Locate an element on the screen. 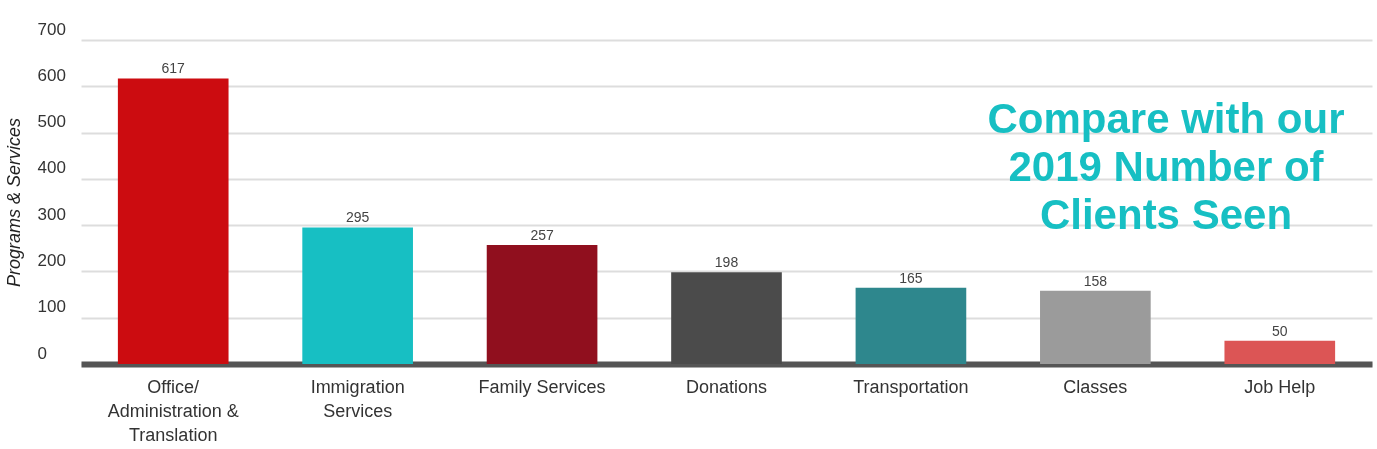  data-label: 158 is located at coordinates (1095, 280).